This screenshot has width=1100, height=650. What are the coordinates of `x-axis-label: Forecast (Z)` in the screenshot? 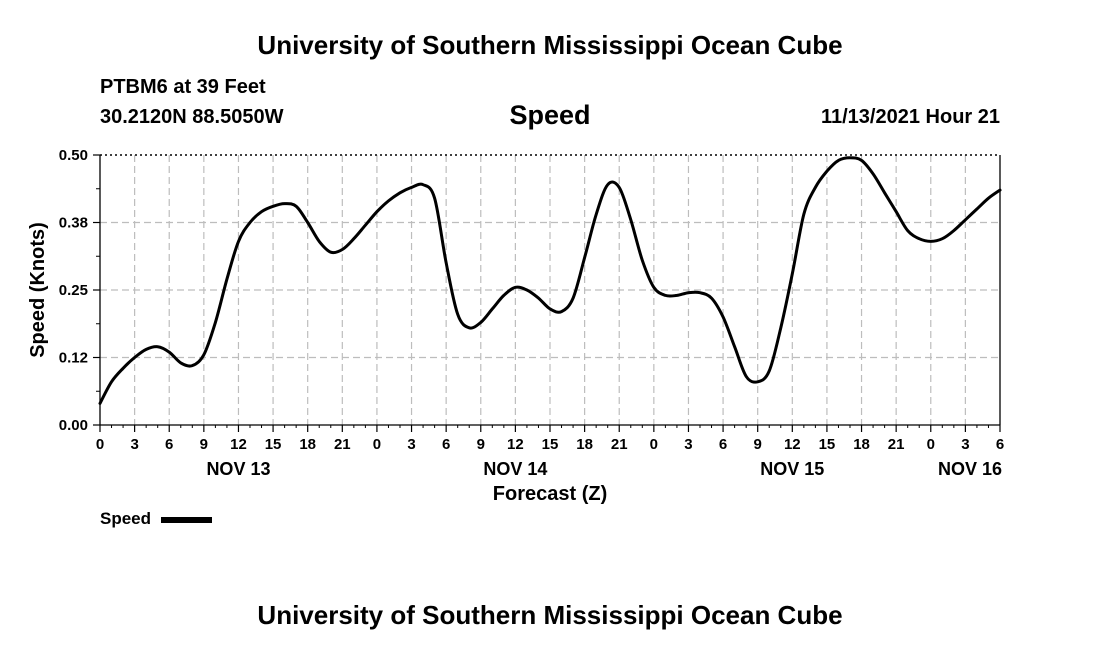 It's located at (550, 494).